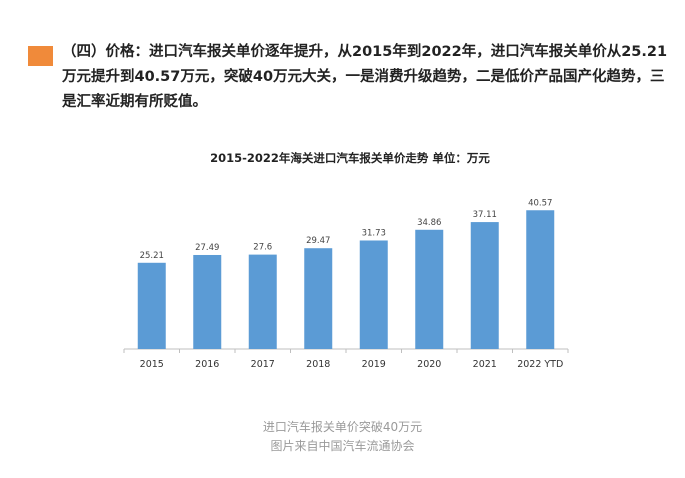 This screenshot has width=685, height=478. I want to click on data-label: 40.57, so click(540, 203).